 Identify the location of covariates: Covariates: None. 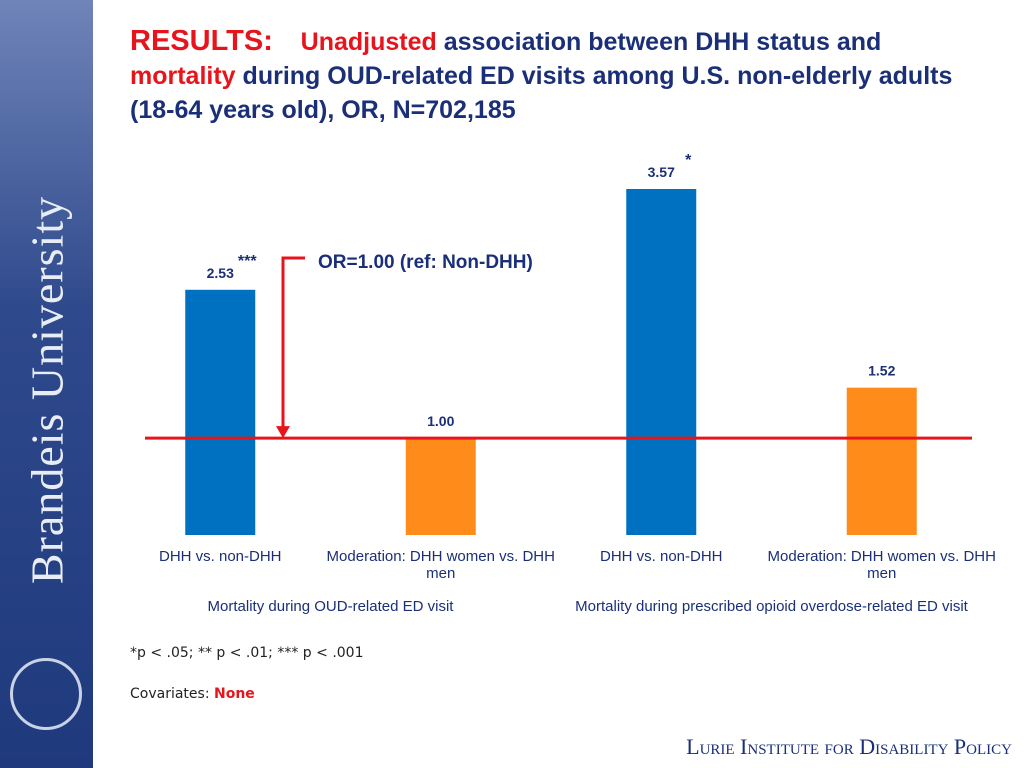
(192, 694).